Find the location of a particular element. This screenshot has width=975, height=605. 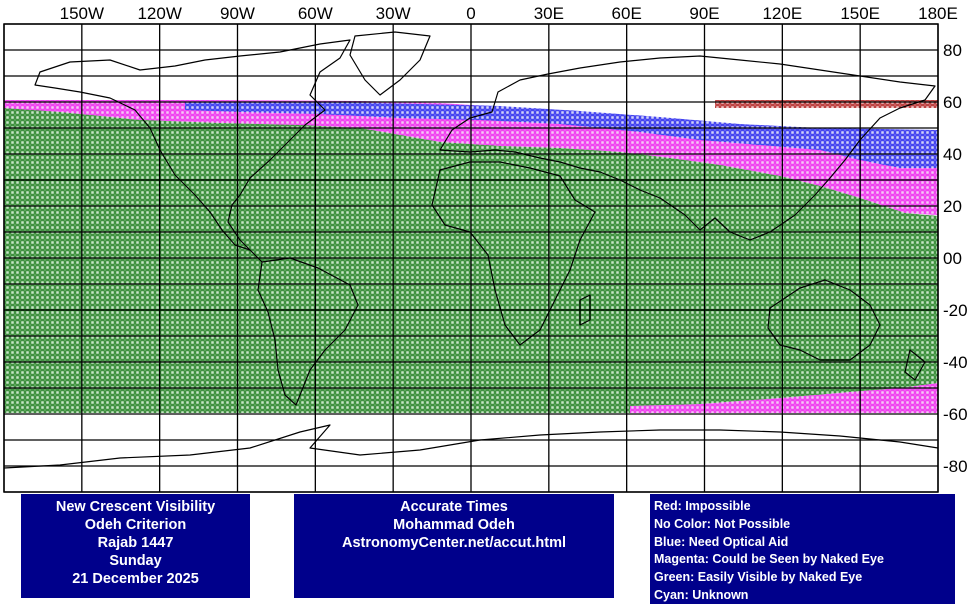

longitude-labels: 150W 120W 90W 60W 30W 0 30E 60E 90E 120E 150E 180E is located at coordinates (509, 13).